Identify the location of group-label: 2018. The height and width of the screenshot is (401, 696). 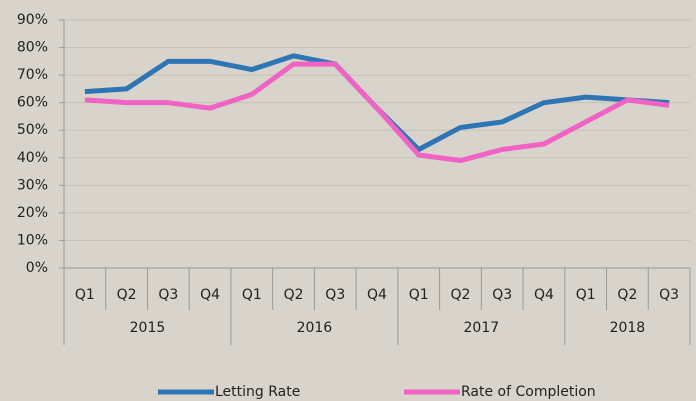
(628, 328).